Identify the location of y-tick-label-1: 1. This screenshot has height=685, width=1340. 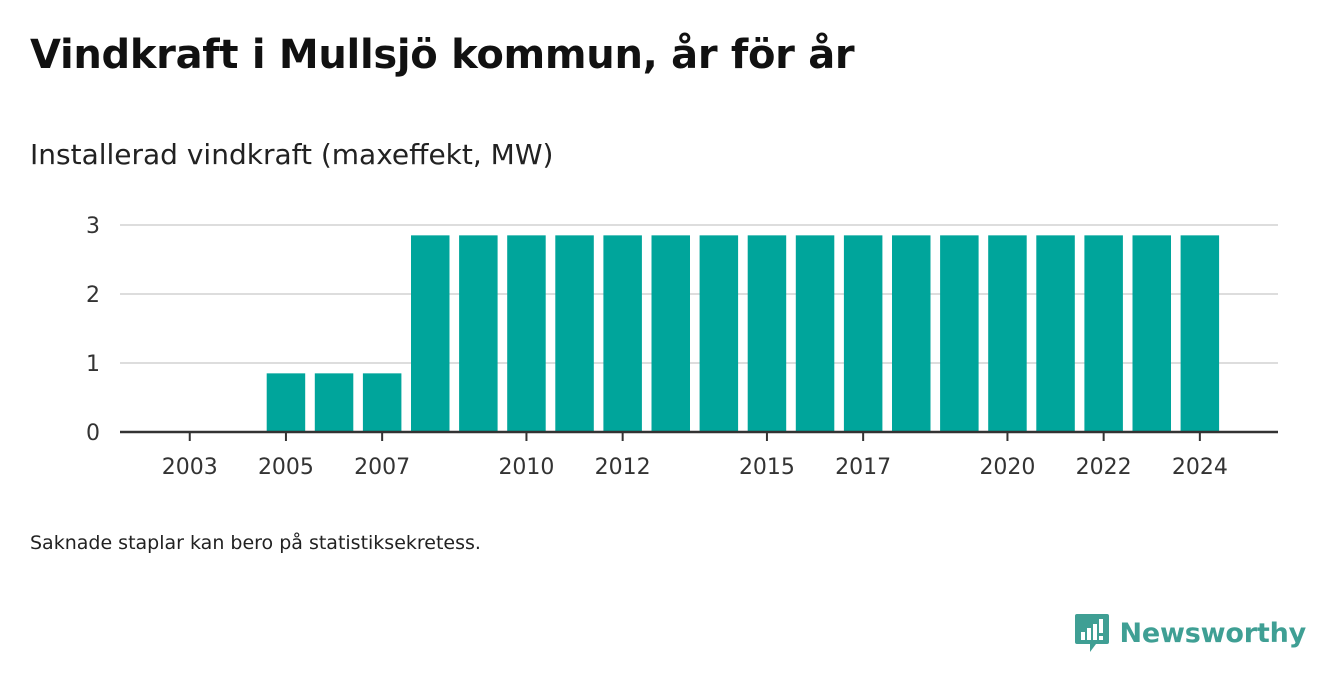
(93, 364).